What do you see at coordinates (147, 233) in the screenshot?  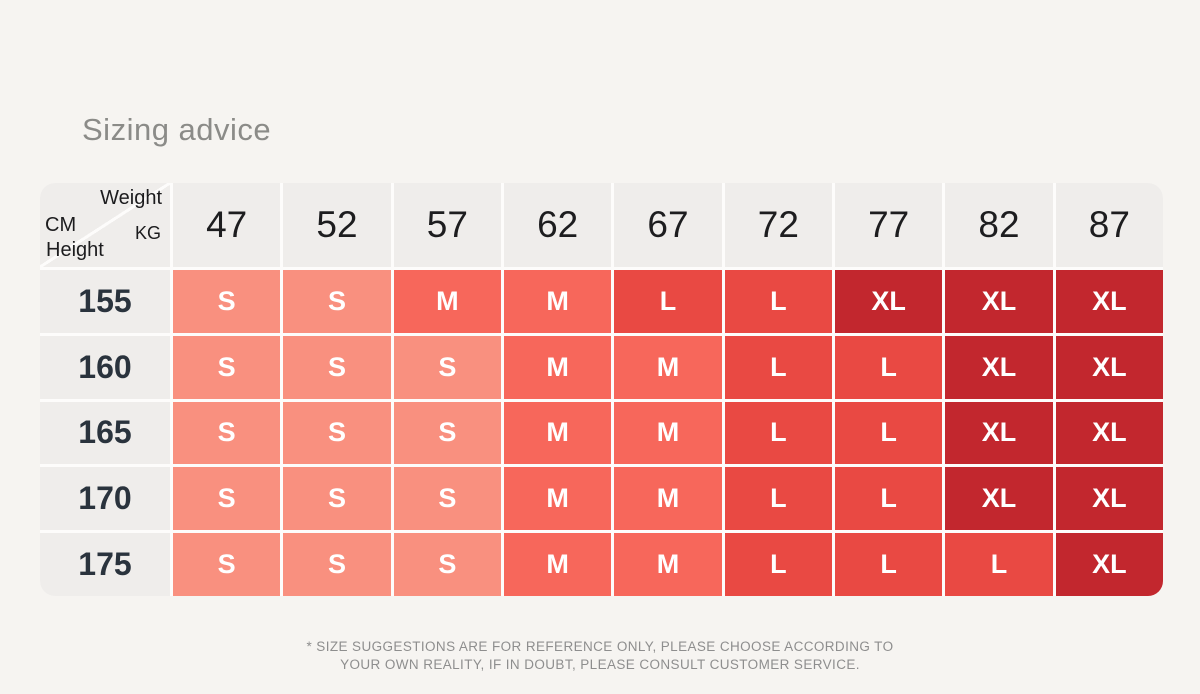 I see `corner-kg-label: KG` at bounding box center [147, 233].